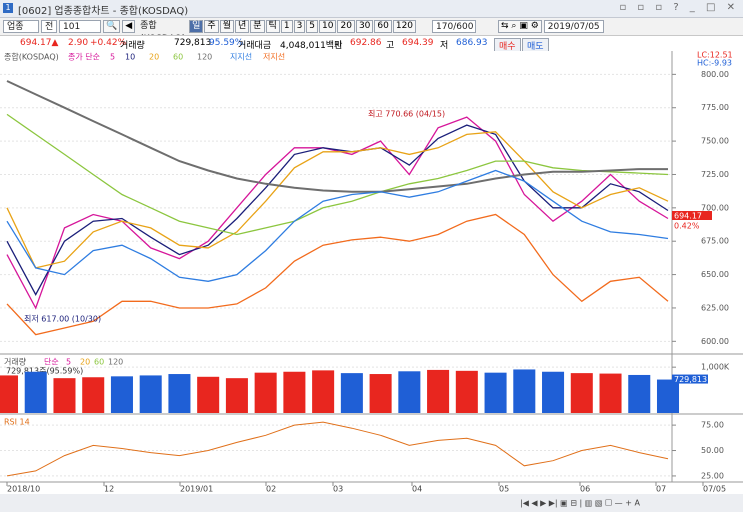 This screenshot has width=743, height=512. I want to click on panel-title: RSI 14, so click(17, 422).